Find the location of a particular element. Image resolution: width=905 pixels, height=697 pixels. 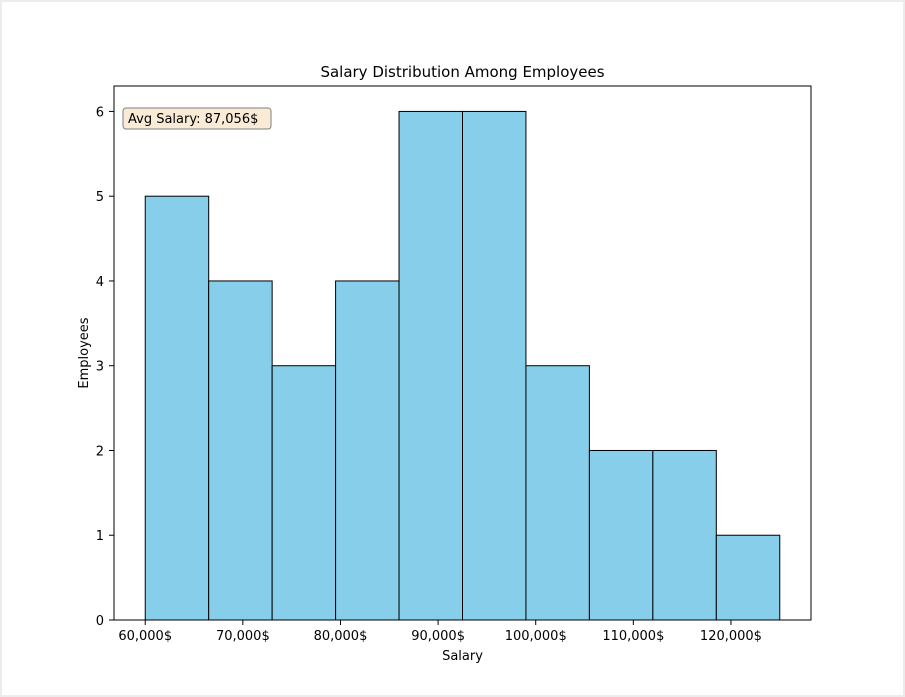

chart-title: Salary Distribution Among Employees is located at coordinates (462, 72).